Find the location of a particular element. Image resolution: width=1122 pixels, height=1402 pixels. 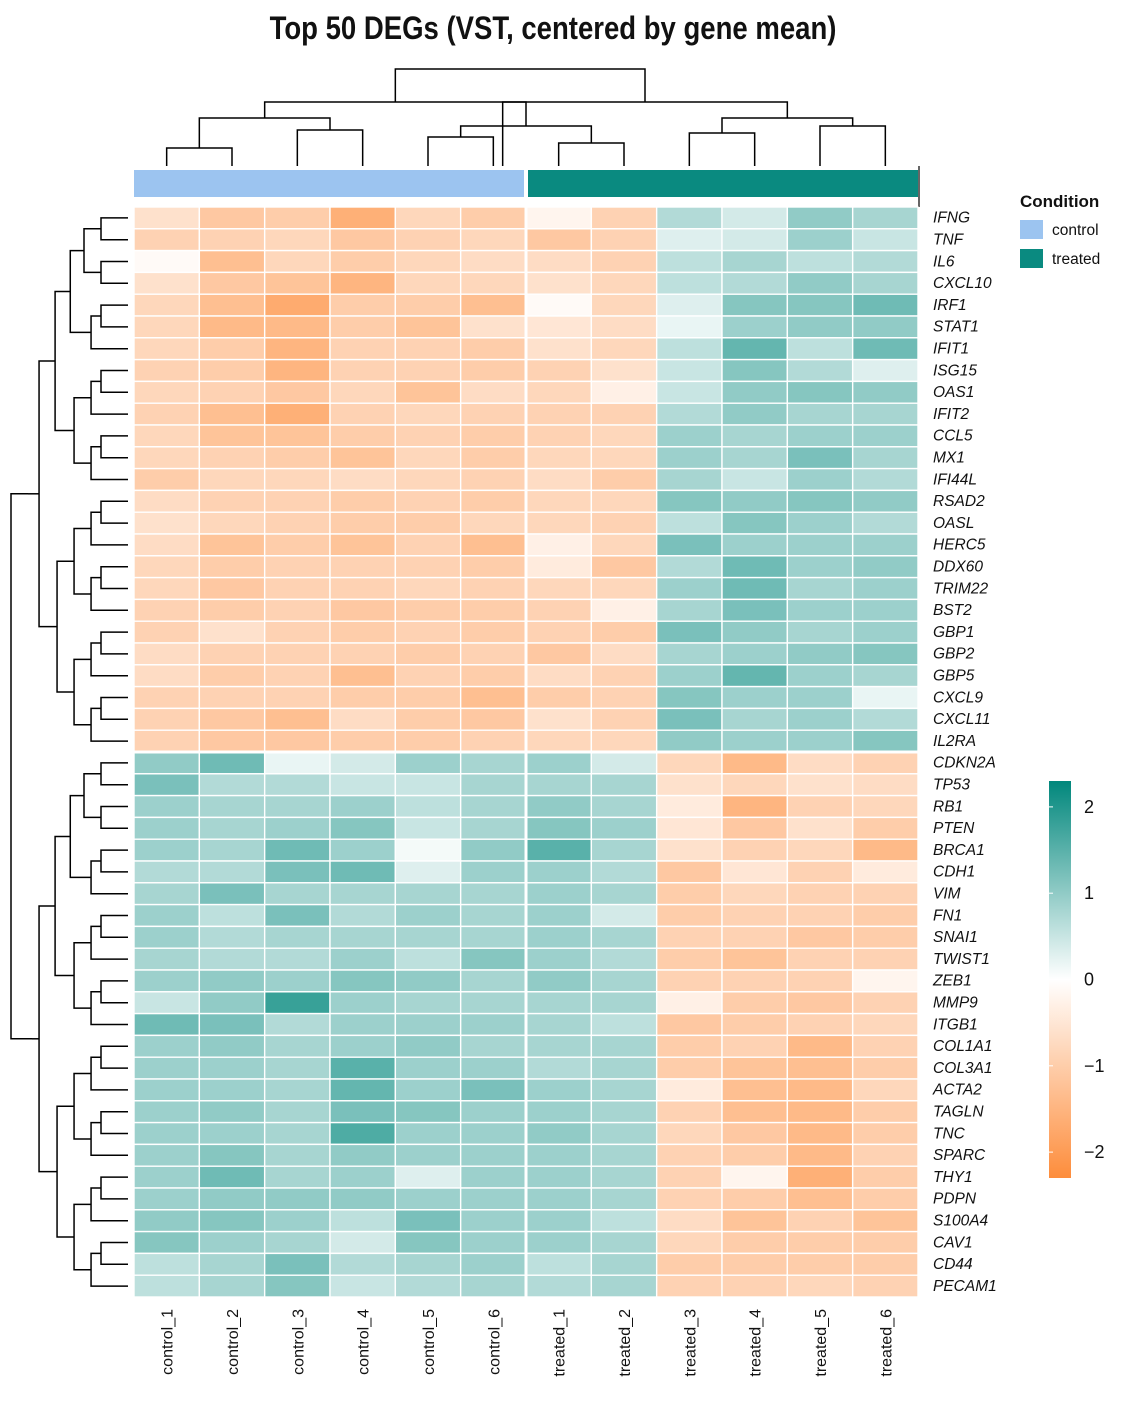

gene-label: PTEN is located at coordinates (954, 828).